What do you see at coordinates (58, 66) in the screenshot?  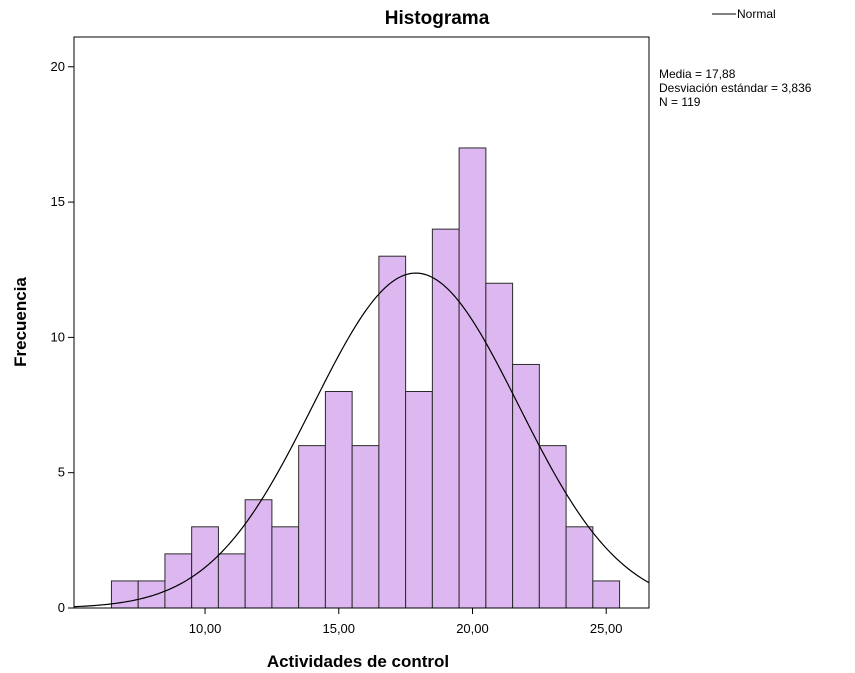 I see `y-tick-label: 20` at bounding box center [58, 66].